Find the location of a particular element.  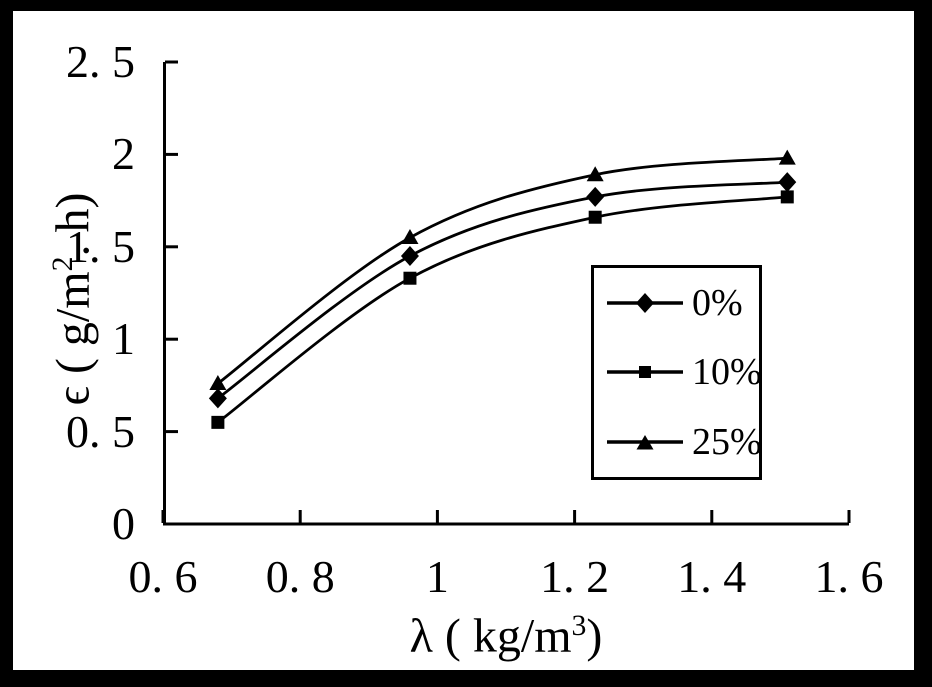

x-tick-label: 1. 4 is located at coordinates (712, 576).